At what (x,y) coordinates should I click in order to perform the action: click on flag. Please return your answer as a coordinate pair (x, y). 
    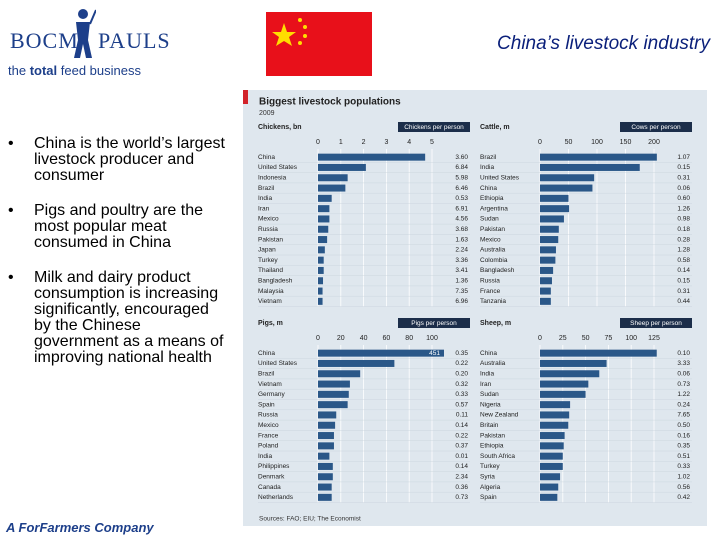
    Looking at the image, I should click on (319, 44).